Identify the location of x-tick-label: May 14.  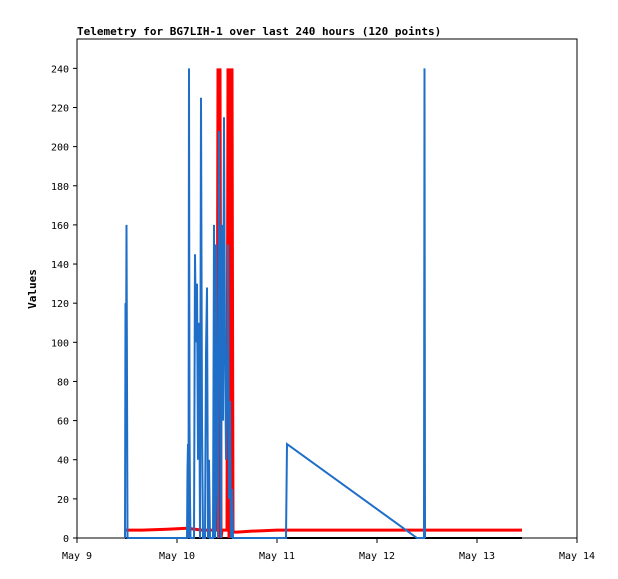
(577, 556).